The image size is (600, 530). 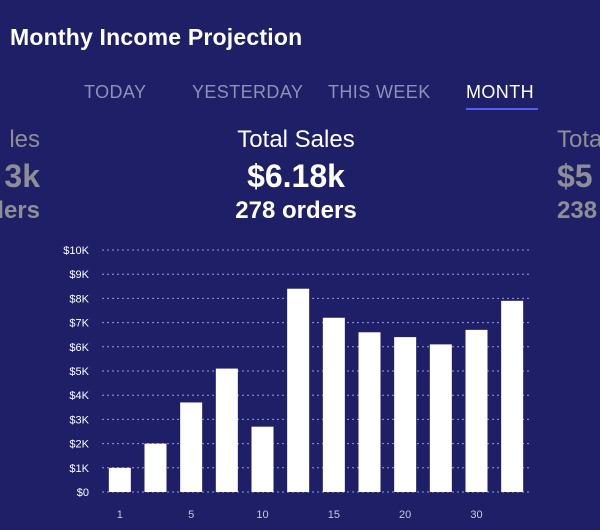 What do you see at coordinates (577, 210) in the screenshot?
I see `summary-orders: 238` at bounding box center [577, 210].